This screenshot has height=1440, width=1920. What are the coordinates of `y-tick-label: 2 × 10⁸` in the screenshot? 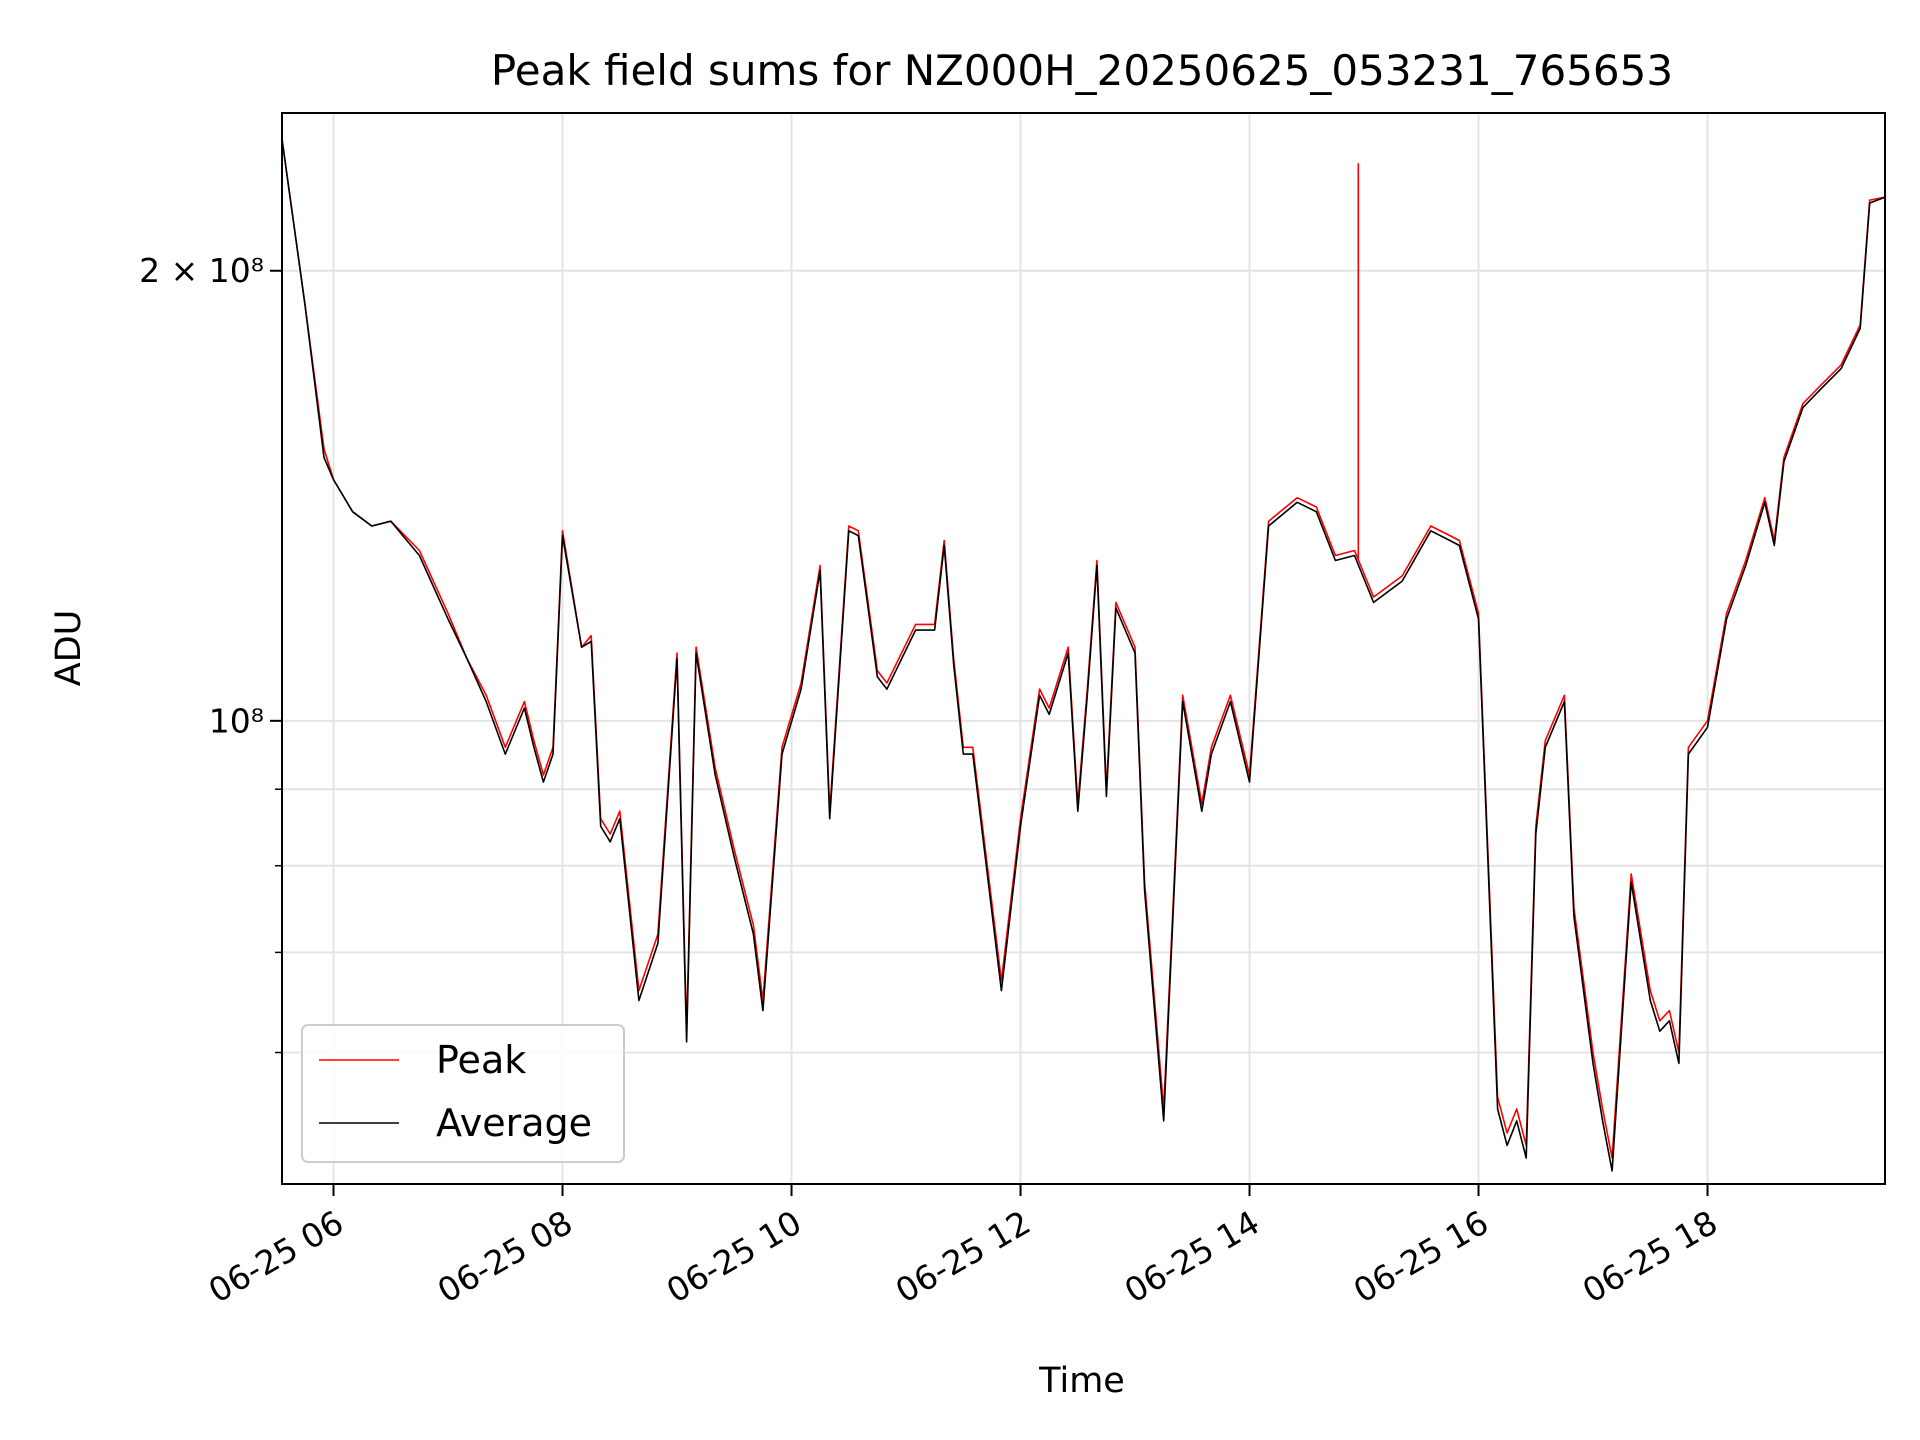 It's located at (201, 270).